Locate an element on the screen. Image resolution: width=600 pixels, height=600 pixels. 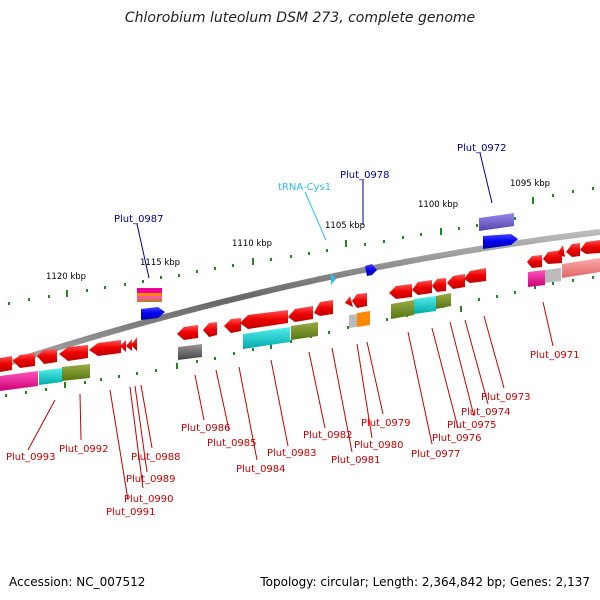
gene-label-plut-0982: Plut_0982 is located at coordinates (328, 435).